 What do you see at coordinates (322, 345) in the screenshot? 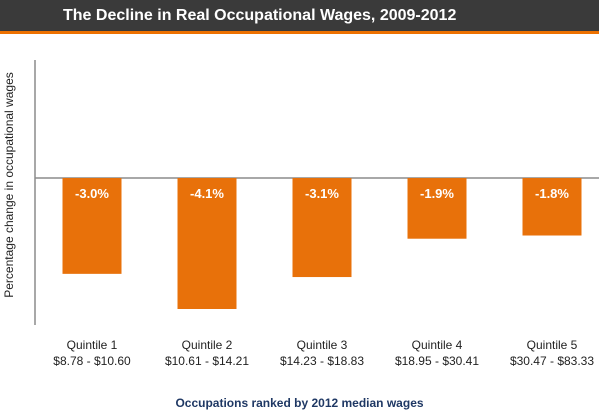
I see `category-name: Quintile 3` at bounding box center [322, 345].